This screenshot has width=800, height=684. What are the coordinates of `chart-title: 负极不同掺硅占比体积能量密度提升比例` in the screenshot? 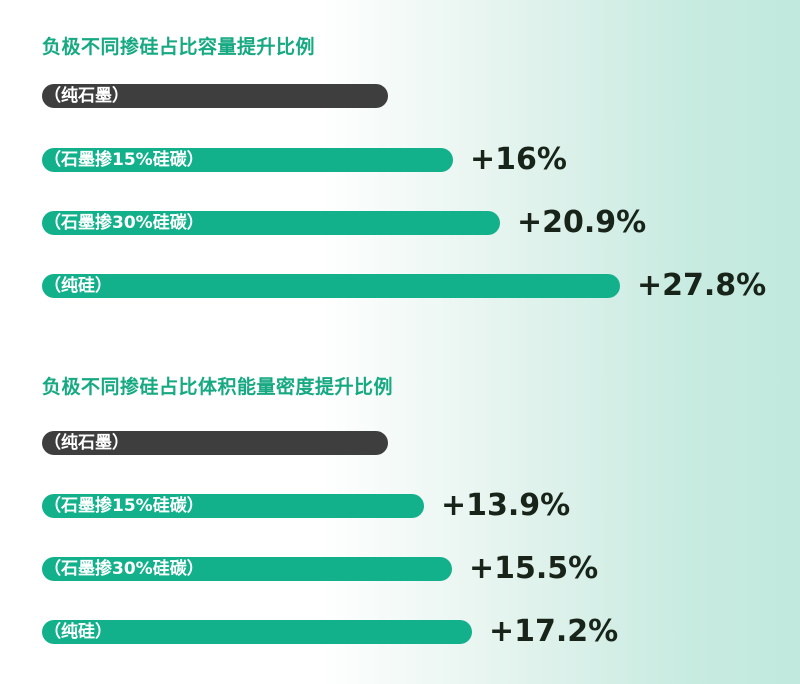 It's located at (218, 387).